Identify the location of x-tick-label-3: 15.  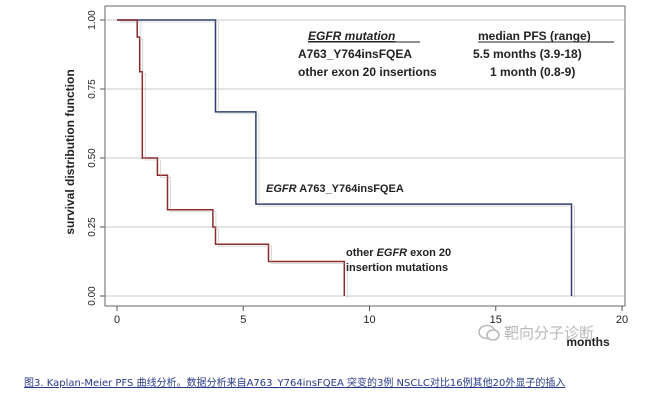
(496, 320).